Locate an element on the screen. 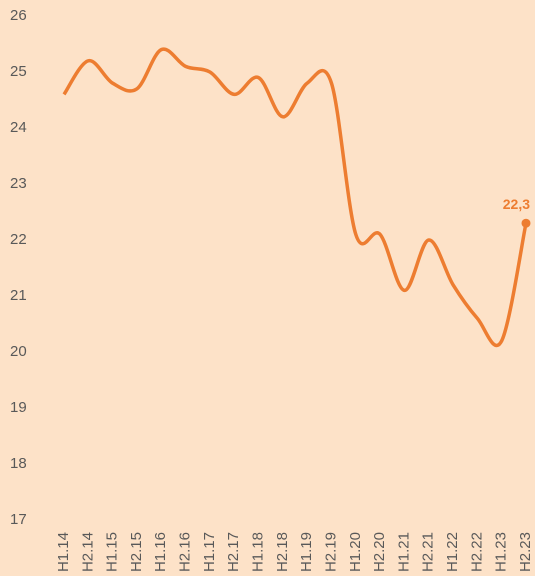  x-tick-label: H1.16 is located at coordinates (160, 552).